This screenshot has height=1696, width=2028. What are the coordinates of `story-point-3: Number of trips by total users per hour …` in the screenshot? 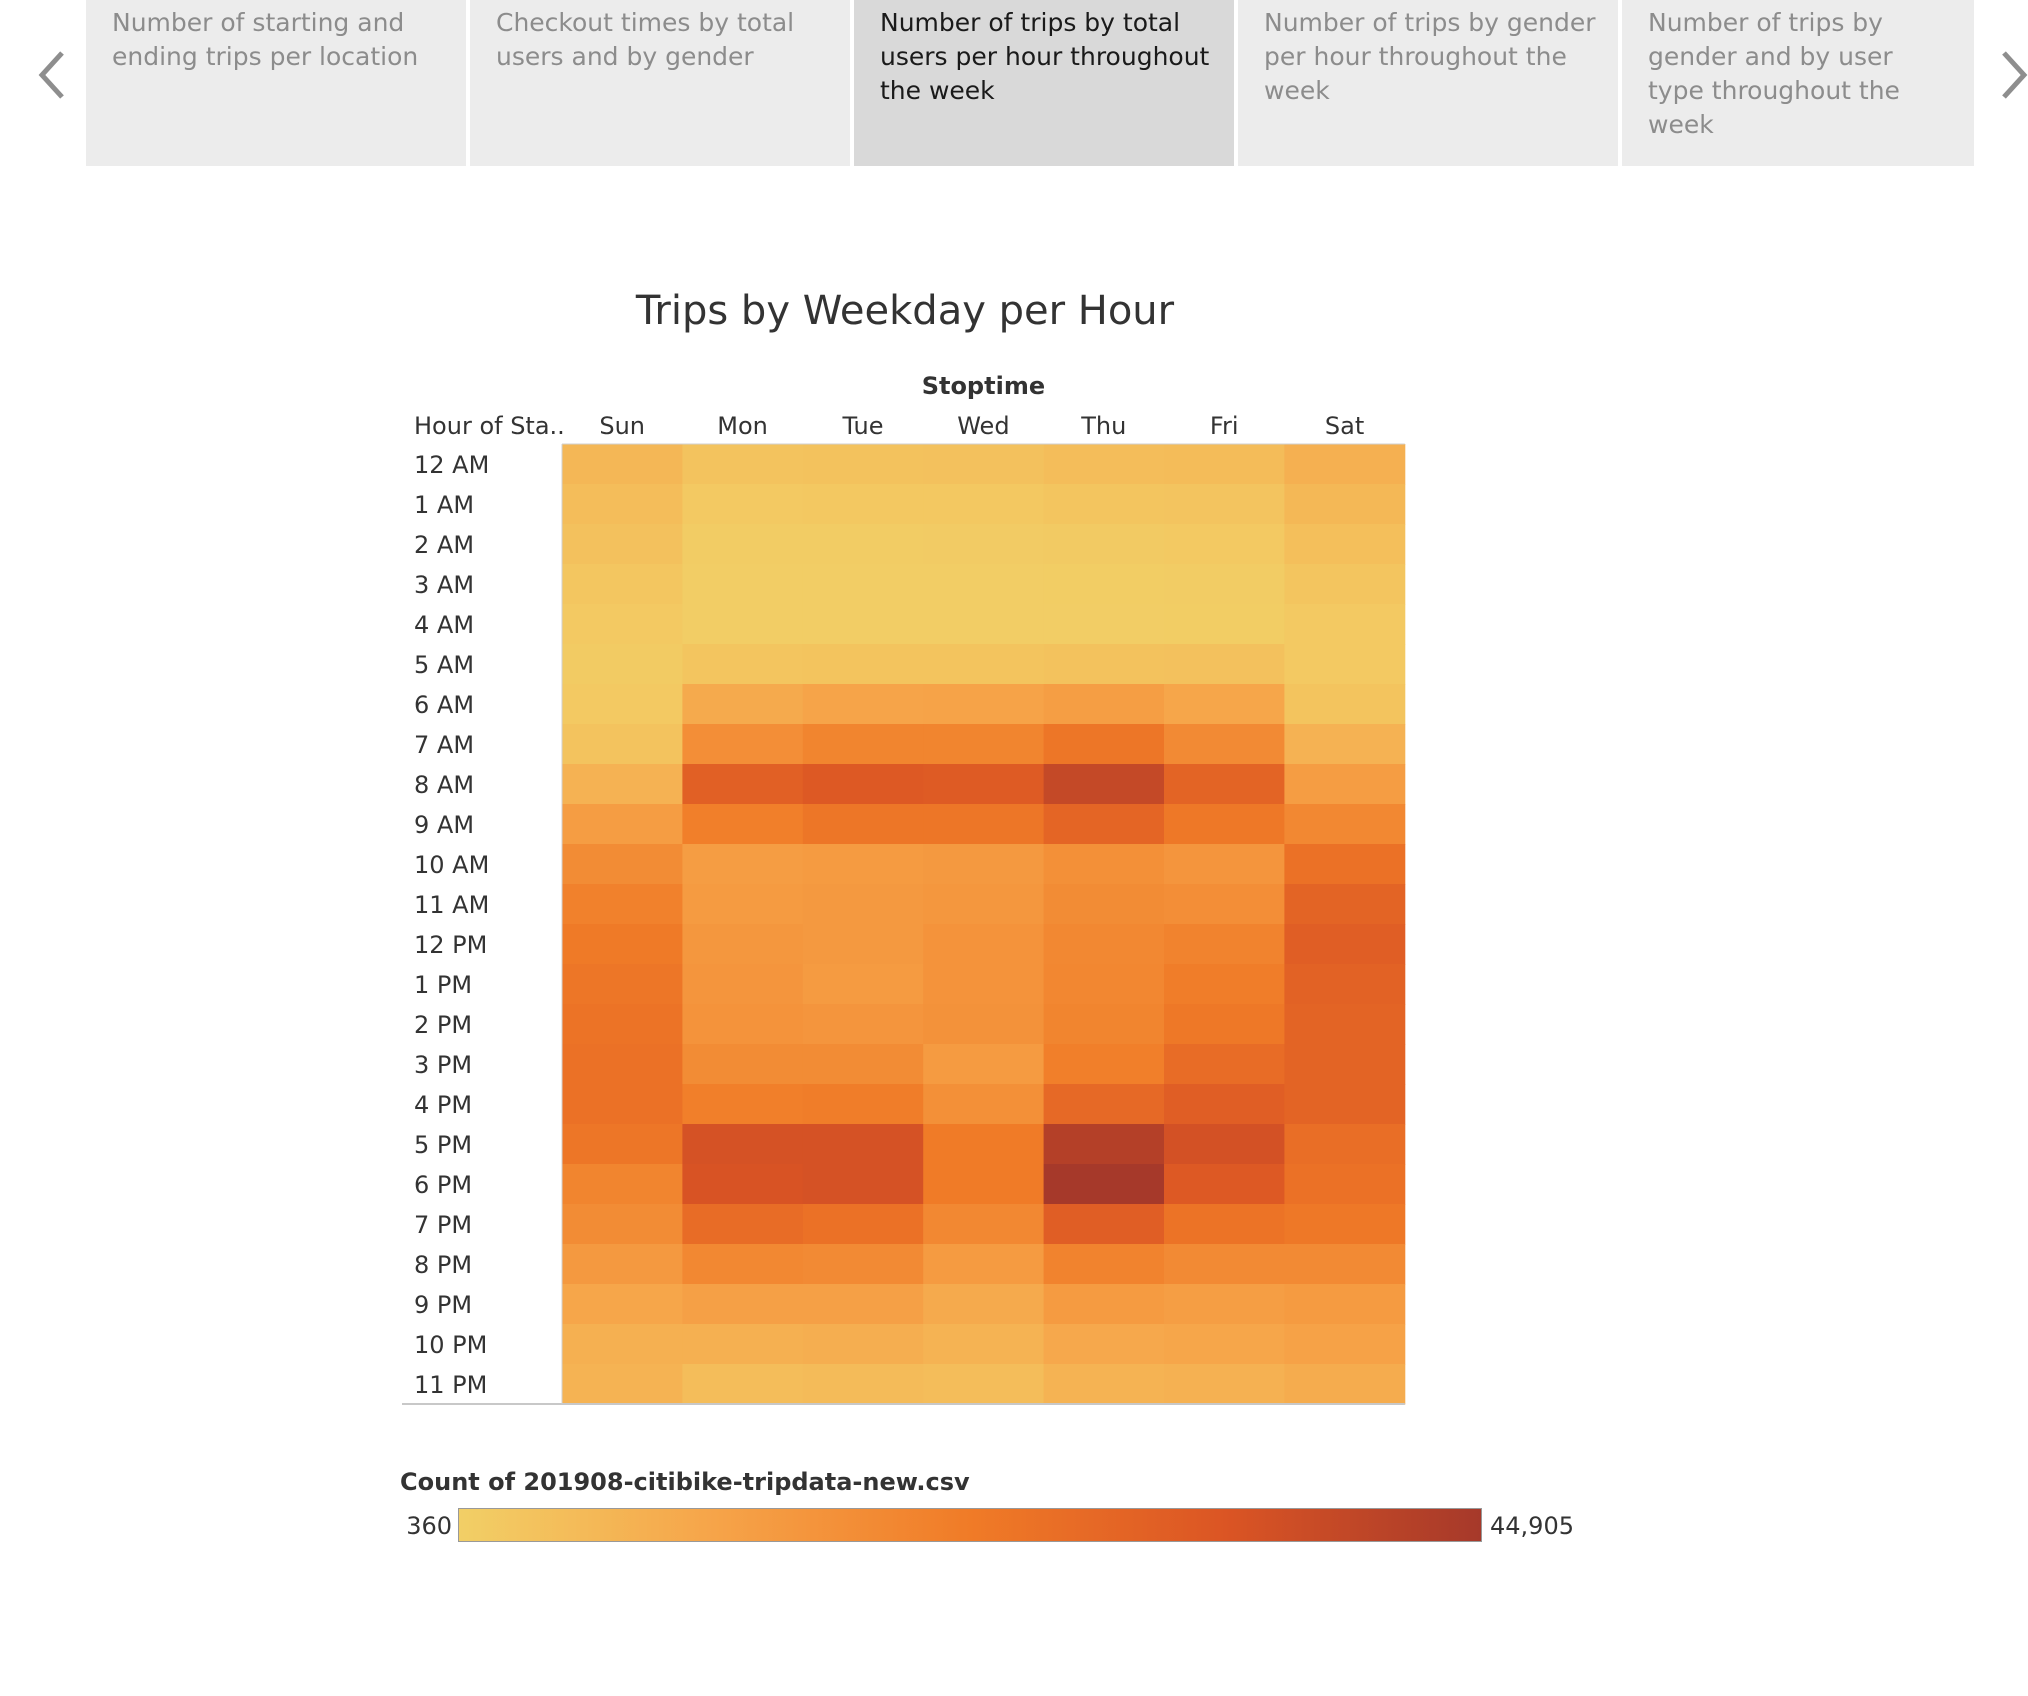 It's located at (1044, 83).